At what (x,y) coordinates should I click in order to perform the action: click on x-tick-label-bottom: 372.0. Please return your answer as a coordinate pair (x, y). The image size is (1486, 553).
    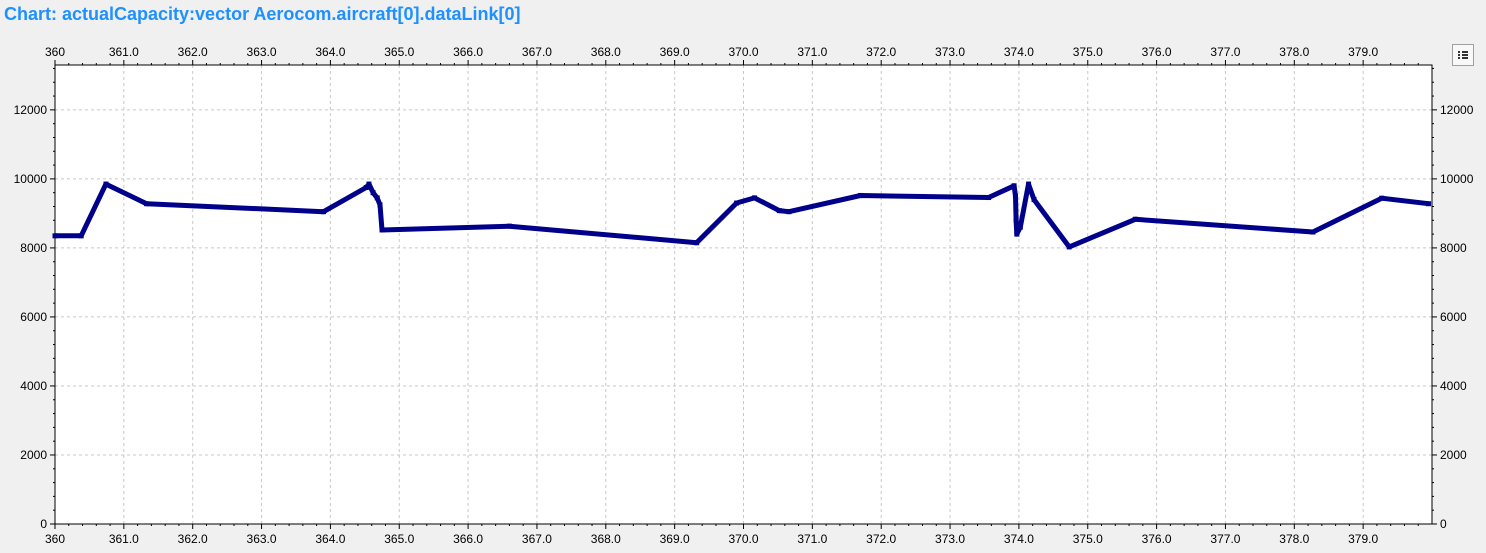
    Looking at the image, I should click on (881, 539).